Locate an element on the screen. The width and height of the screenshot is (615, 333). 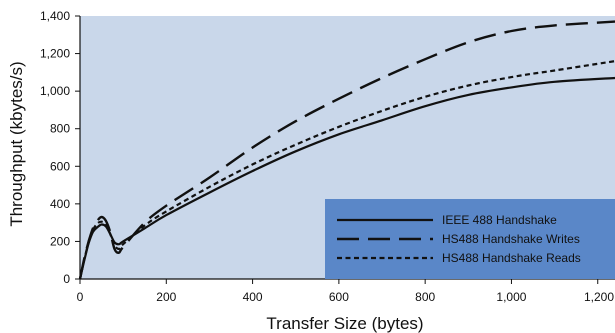
x-tick-label: 1,200 is located at coordinates (599, 297).